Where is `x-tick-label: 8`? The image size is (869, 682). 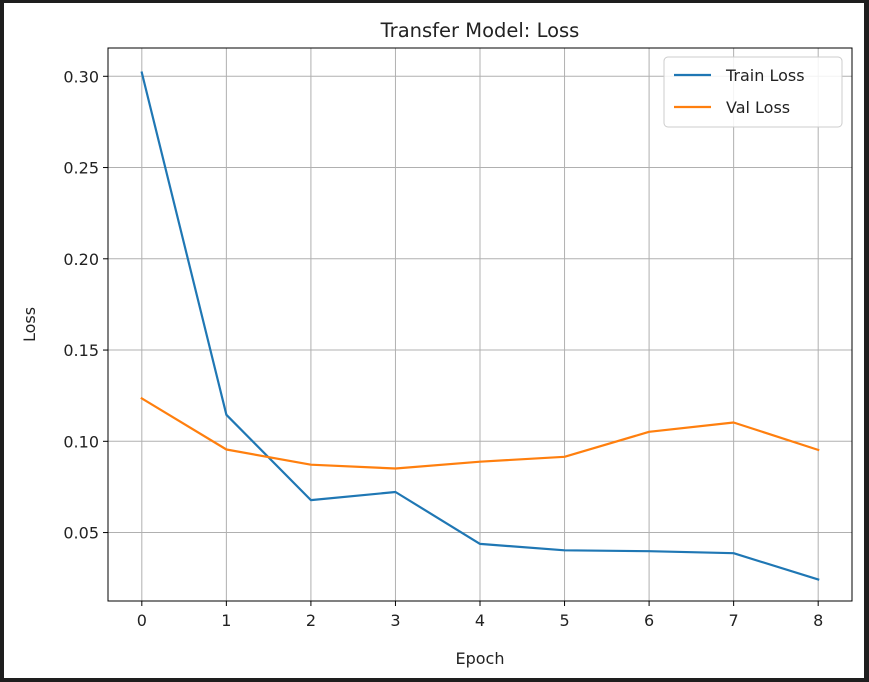 x-tick-label: 8 is located at coordinates (818, 620).